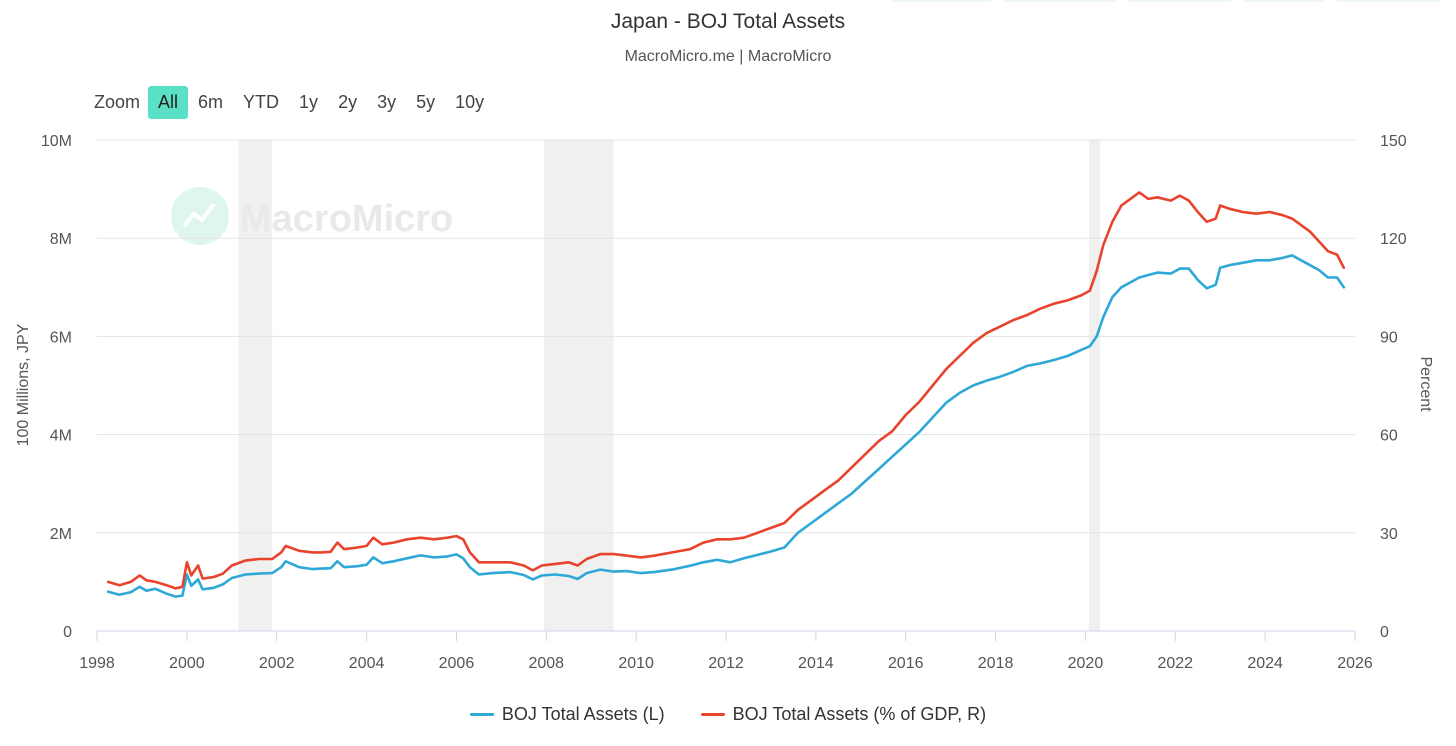  What do you see at coordinates (117, 102) in the screenshot?
I see `zoom-label: Zoom` at bounding box center [117, 102].